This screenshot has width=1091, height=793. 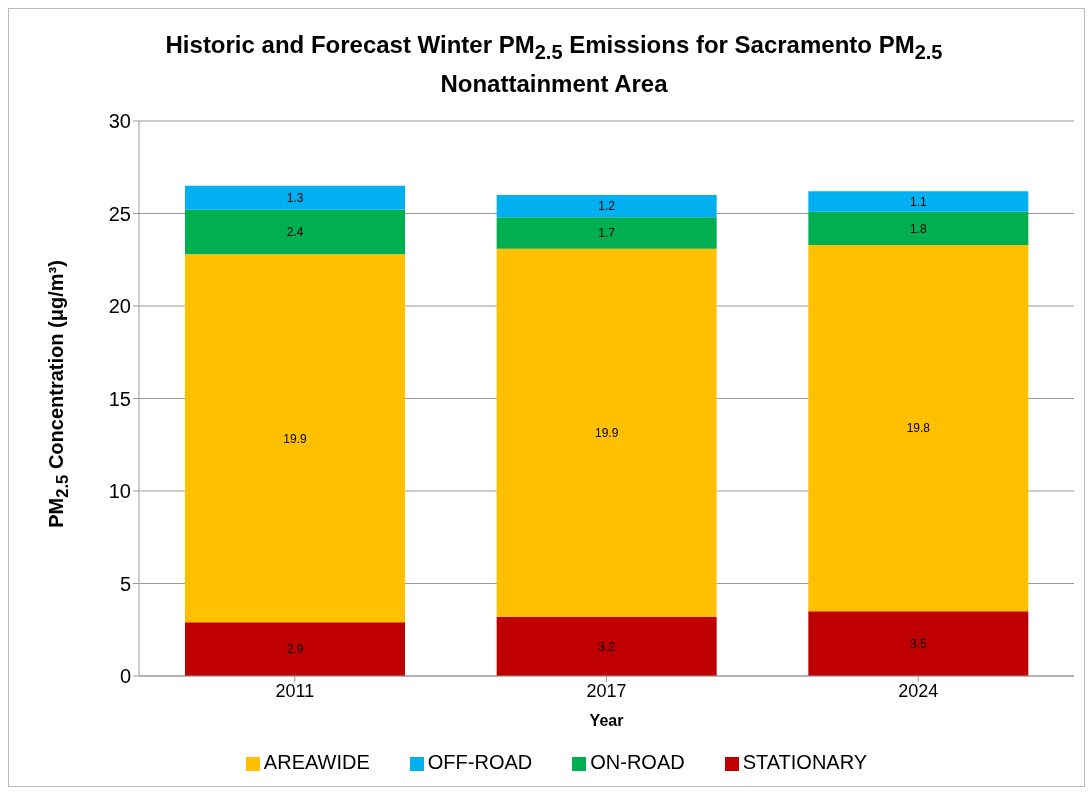 What do you see at coordinates (480, 762) in the screenshot?
I see `legend-label: OFF-ROAD` at bounding box center [480, 762].